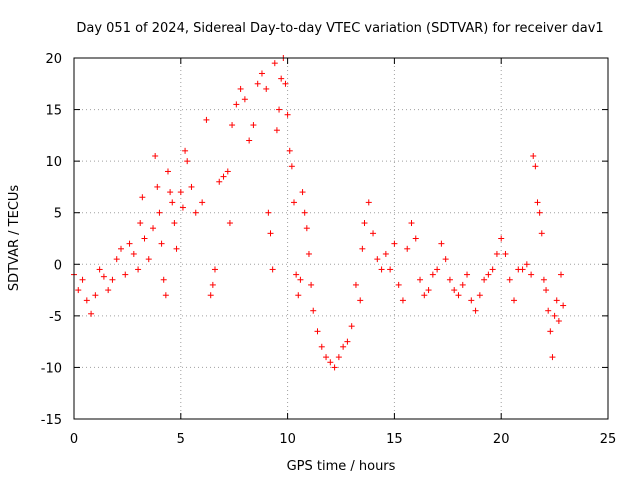 The width and height of the screenshot is (640, 480). I want to click on x-tick-label: 10, so click(287, 439).